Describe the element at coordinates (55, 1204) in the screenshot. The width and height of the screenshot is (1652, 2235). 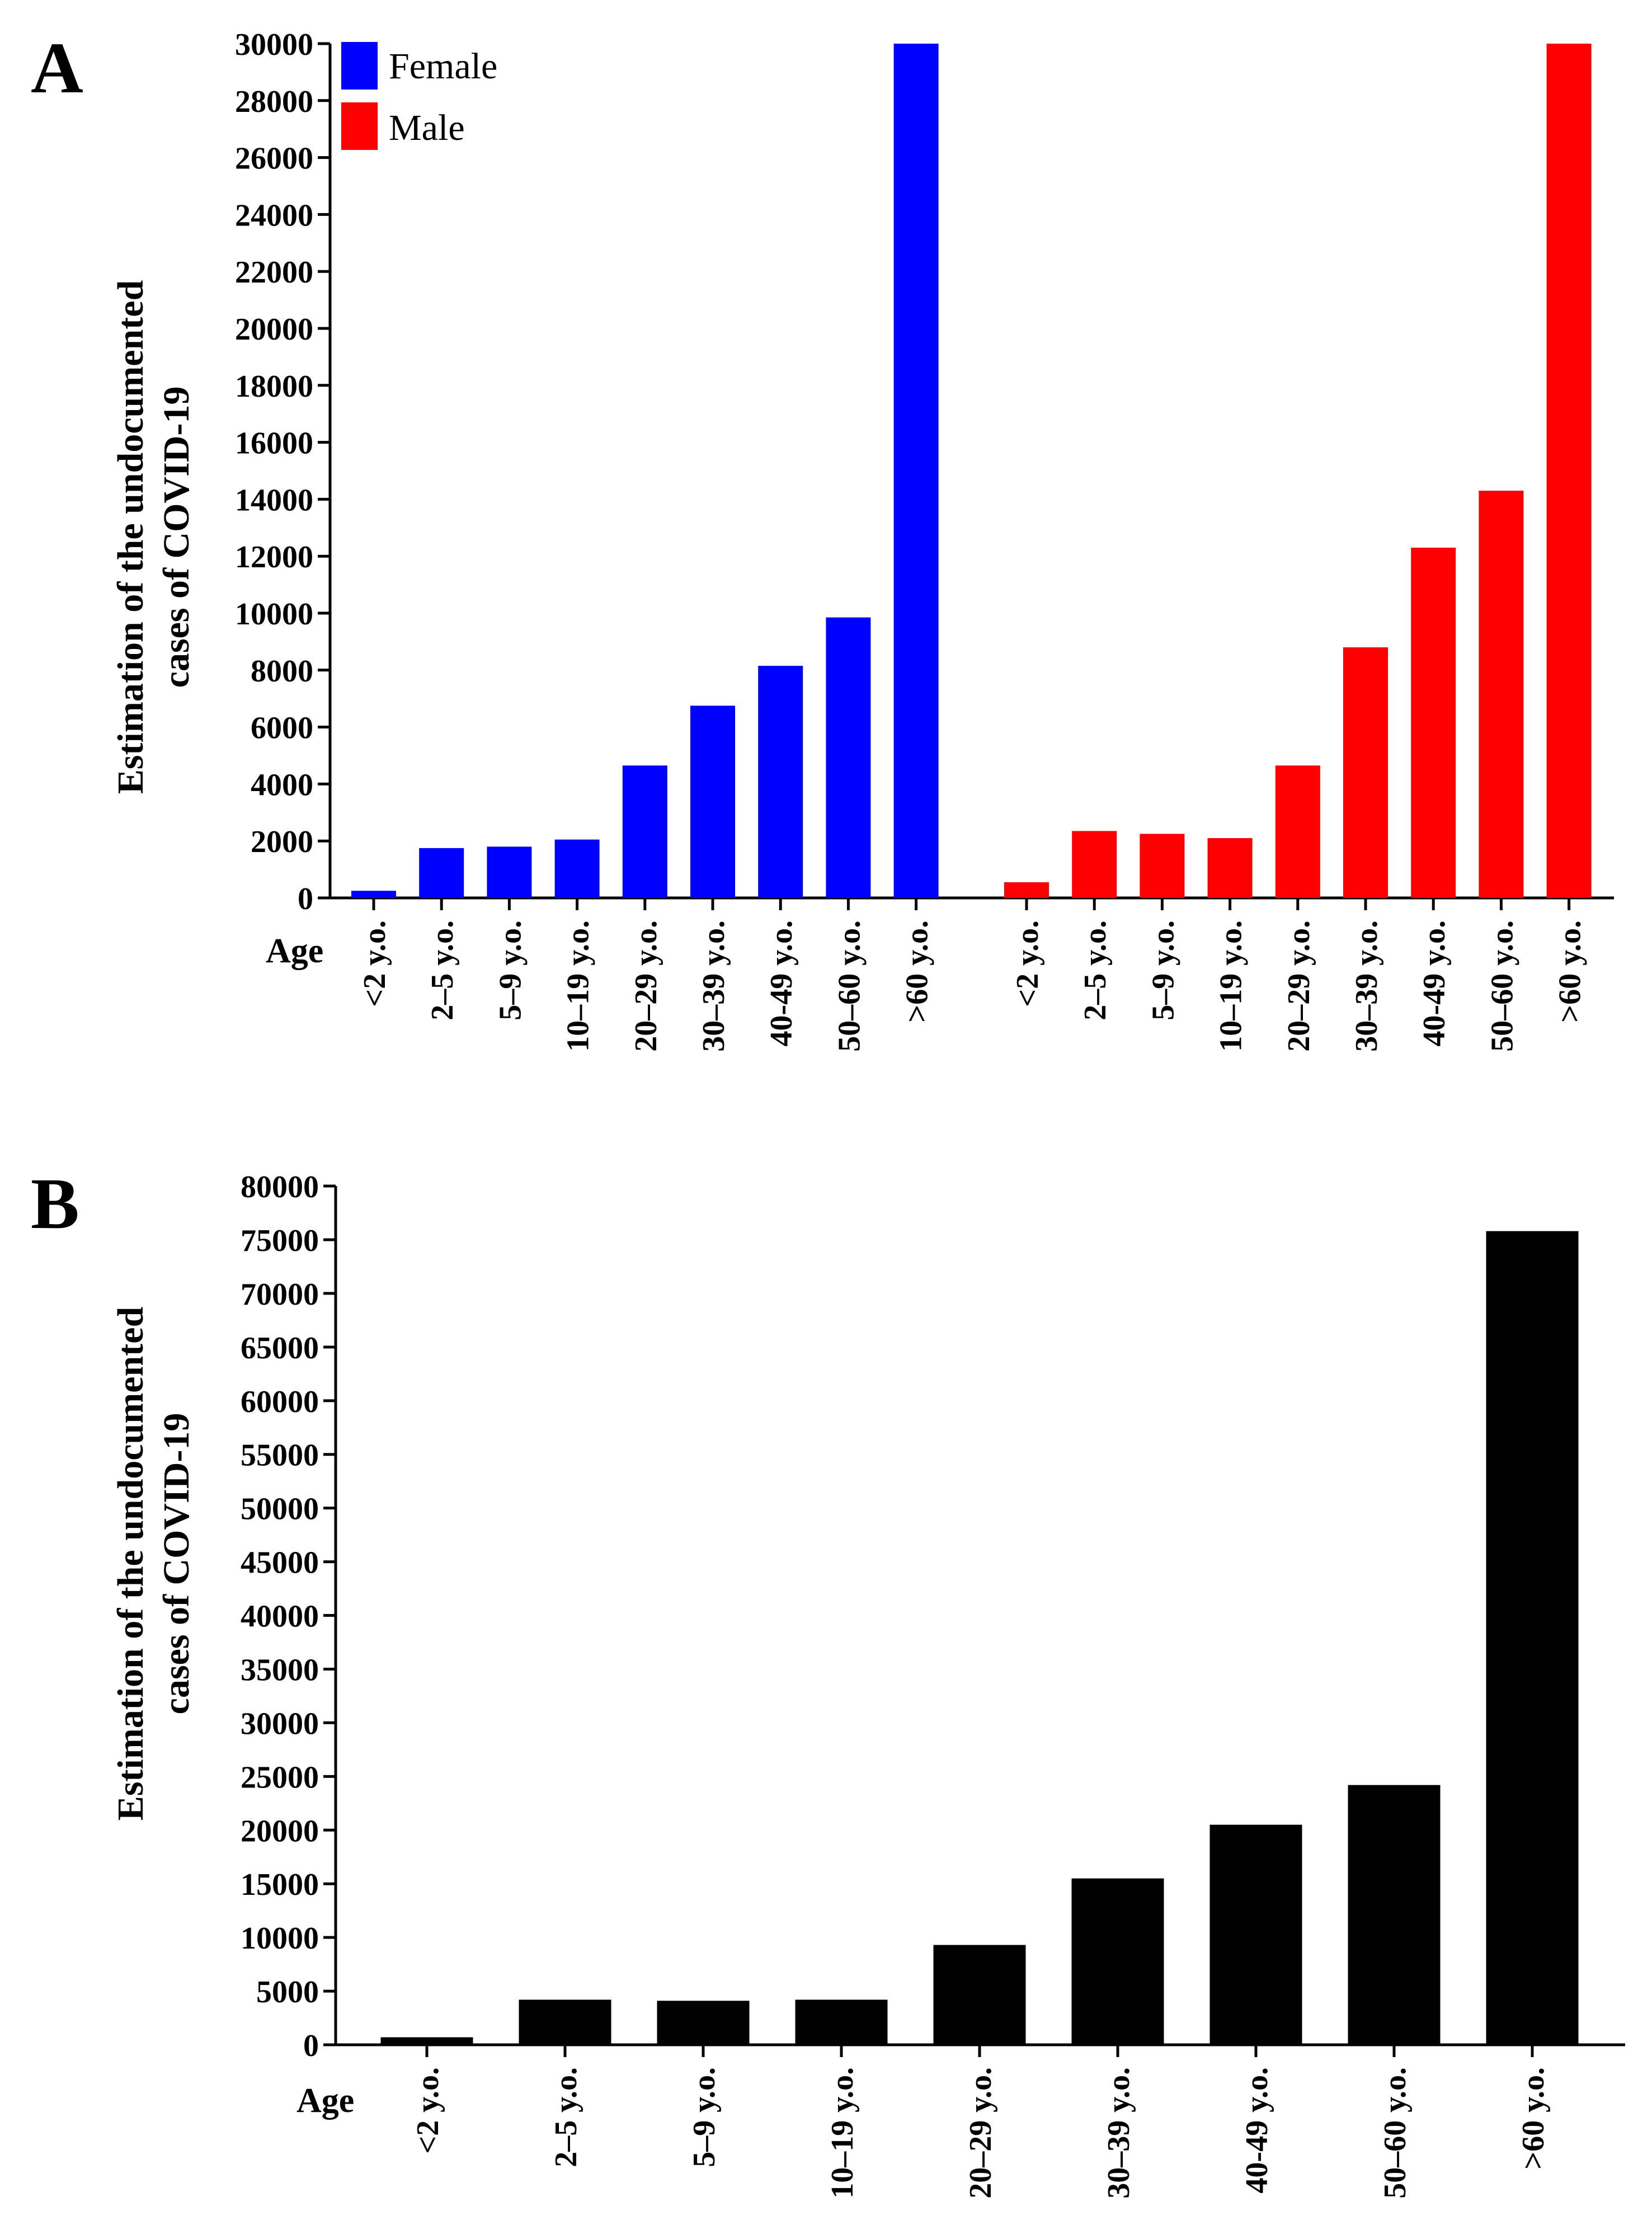
I see `panel-b-letter: B` at that location.